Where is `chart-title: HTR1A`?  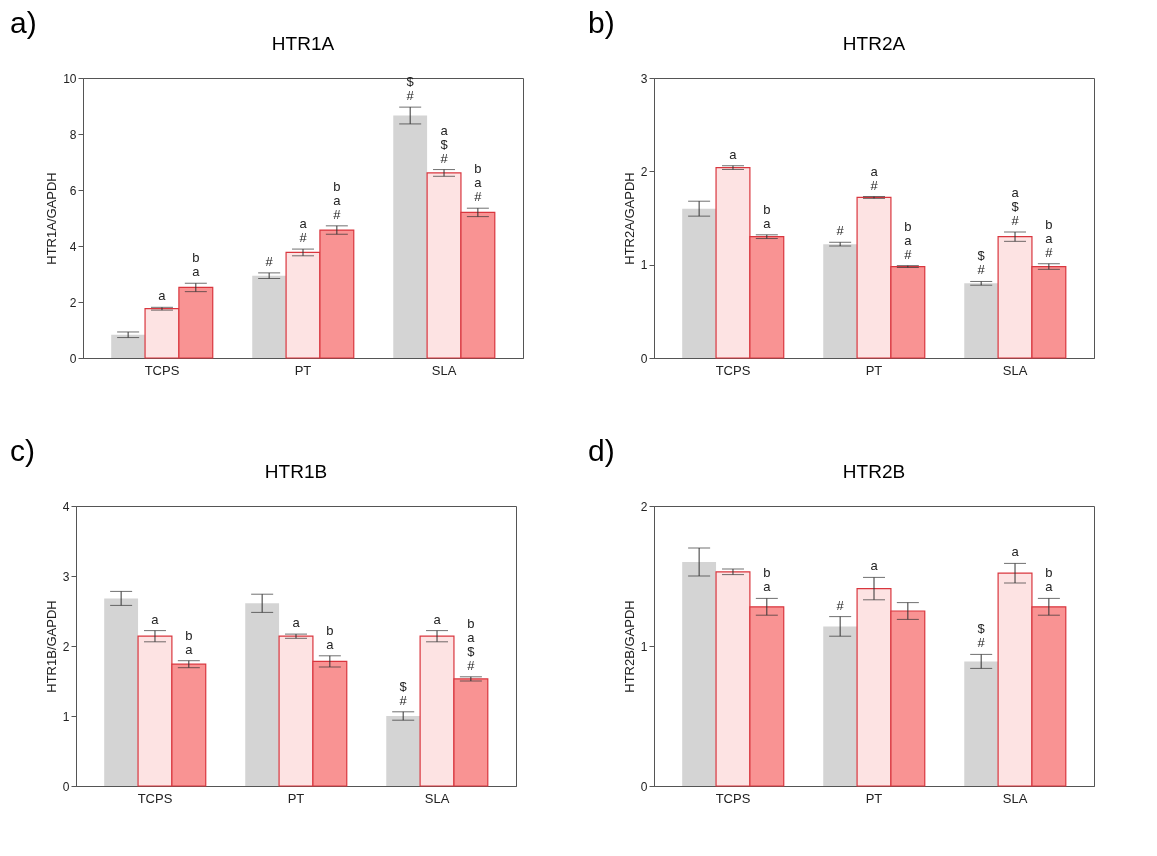 chart-title: HTR1A is located at coordinates (303, 43).